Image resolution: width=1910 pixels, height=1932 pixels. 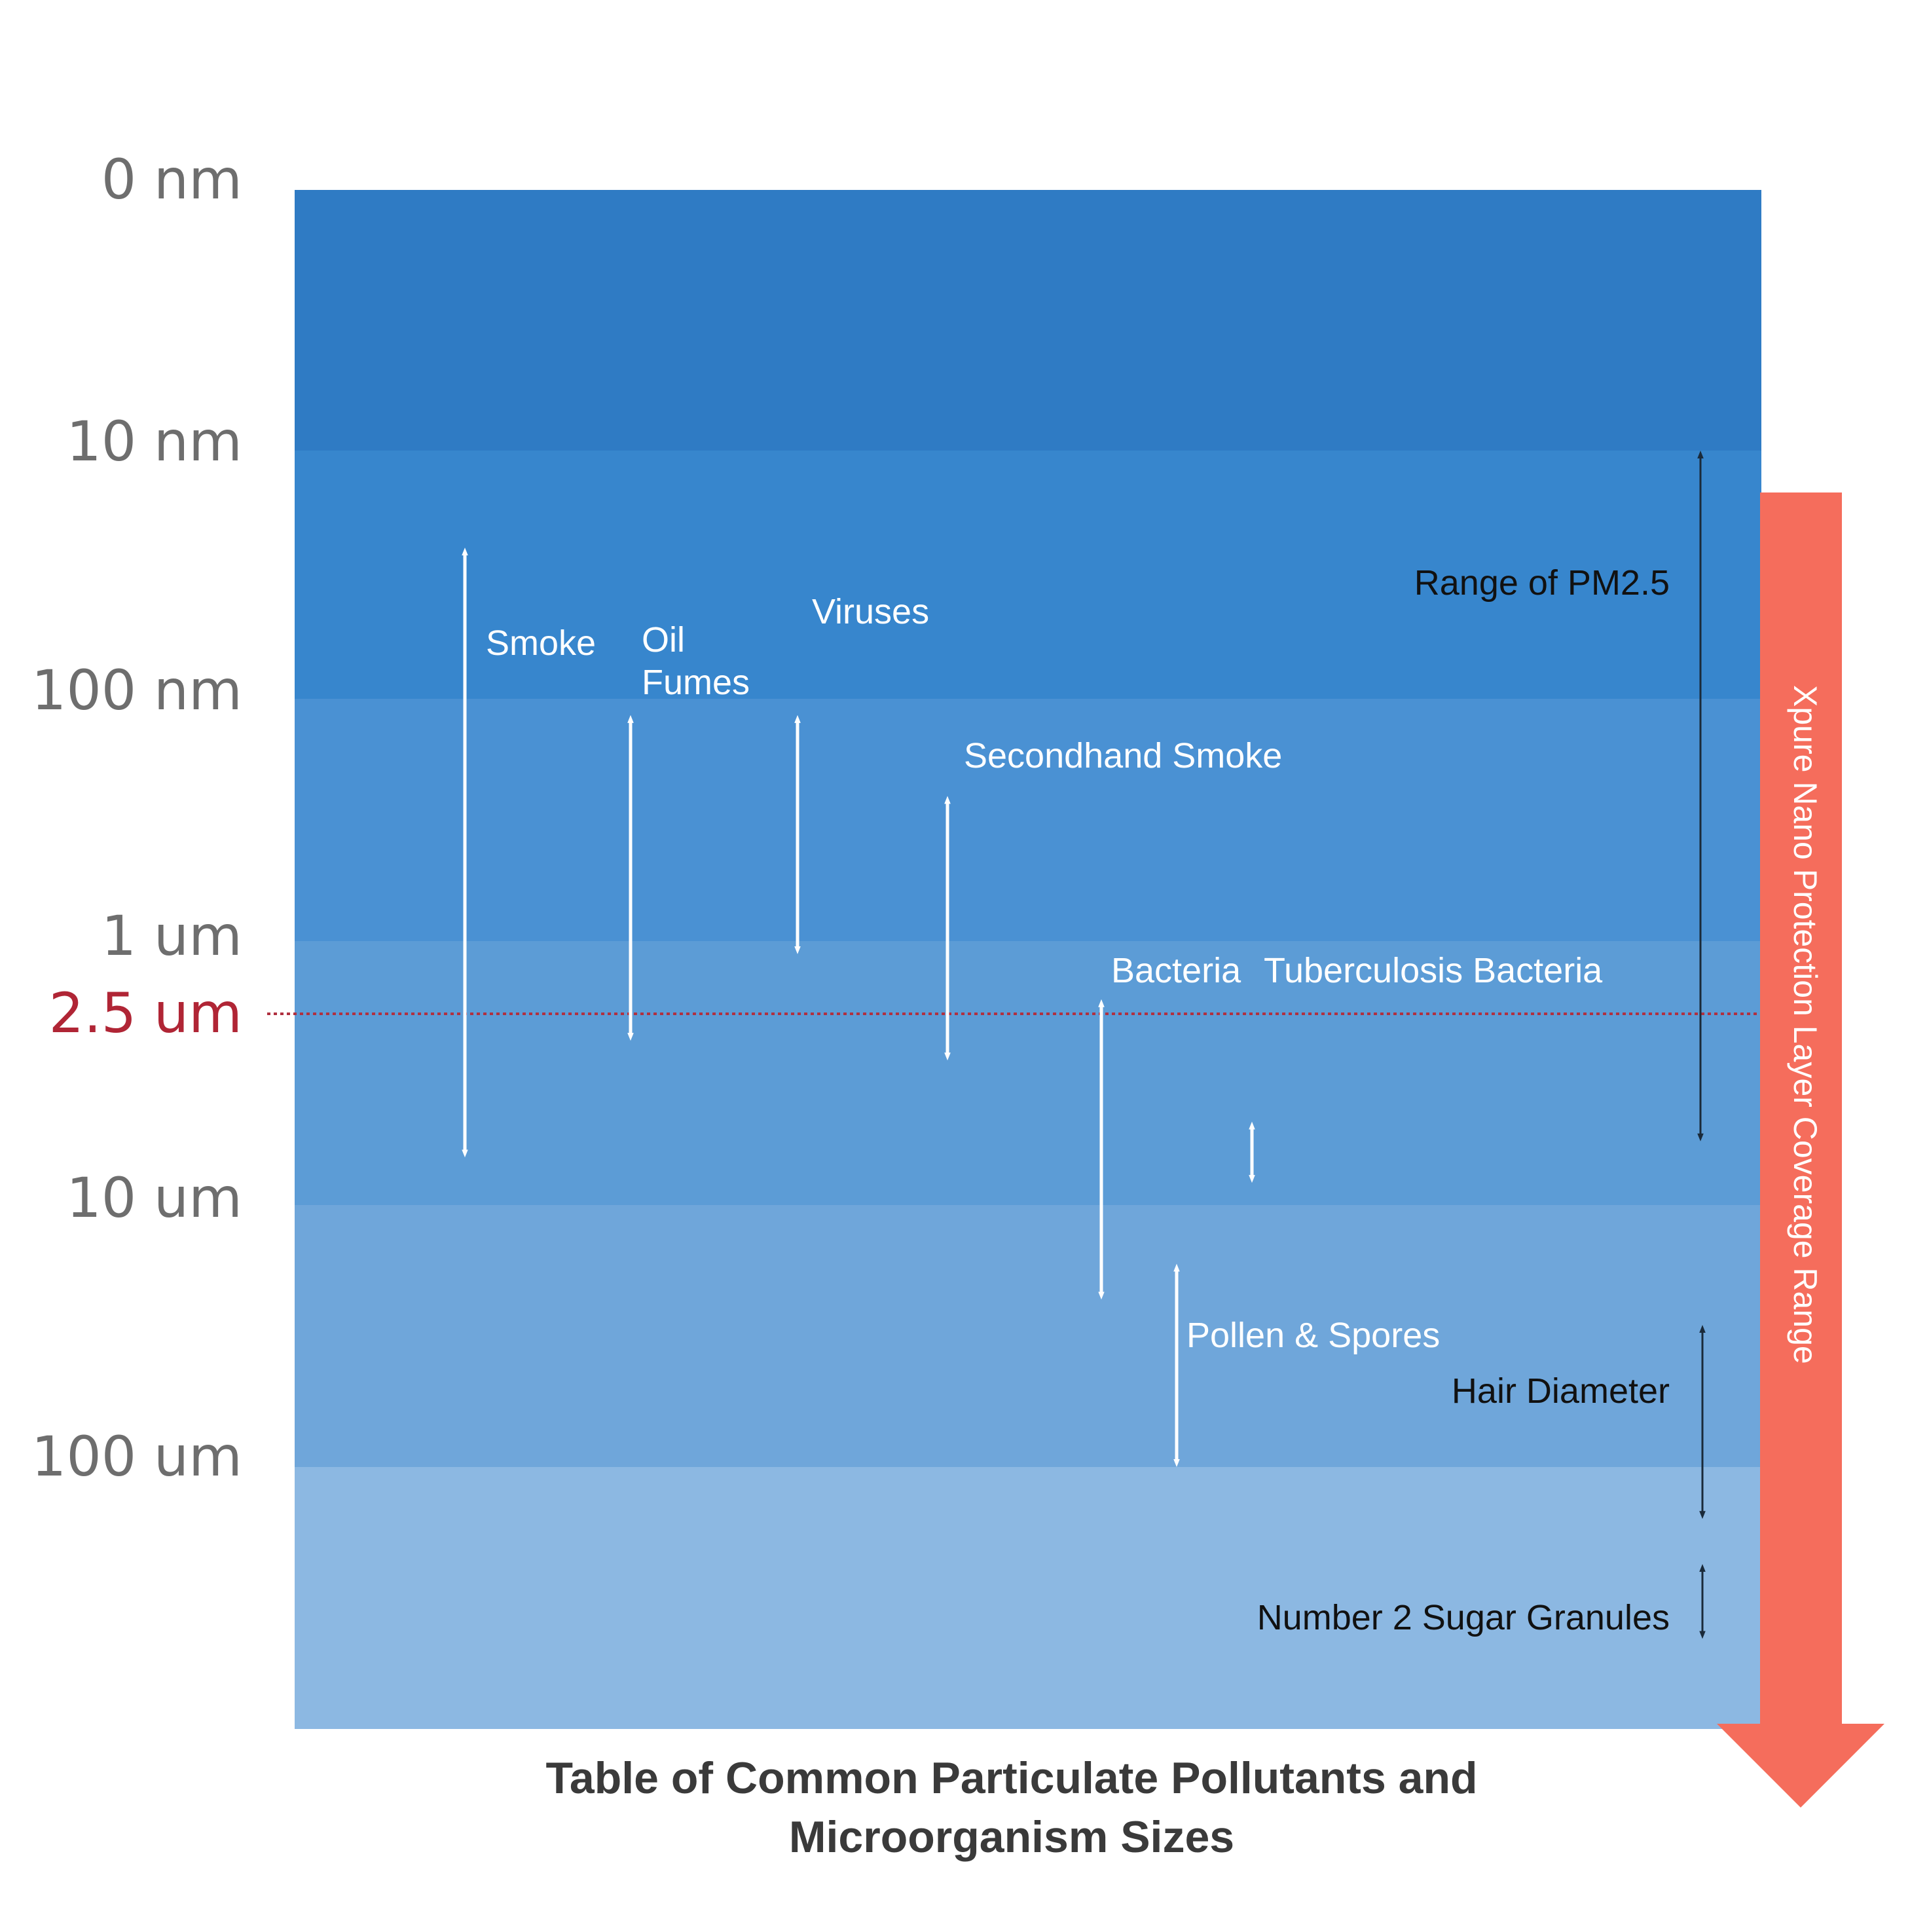 I want to click on y-tick-label-7: 100 um, so click(x=136, y=1456).